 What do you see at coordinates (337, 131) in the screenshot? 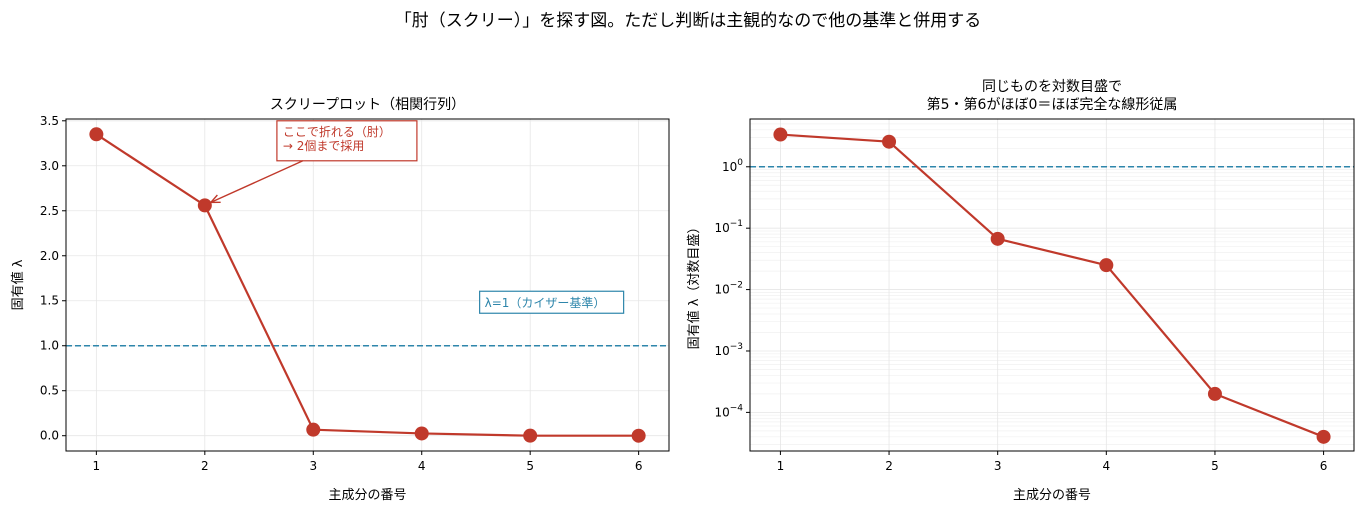
I see `annotation-text-line: ここで折れる（肘）` at bounding box center [337, 131].